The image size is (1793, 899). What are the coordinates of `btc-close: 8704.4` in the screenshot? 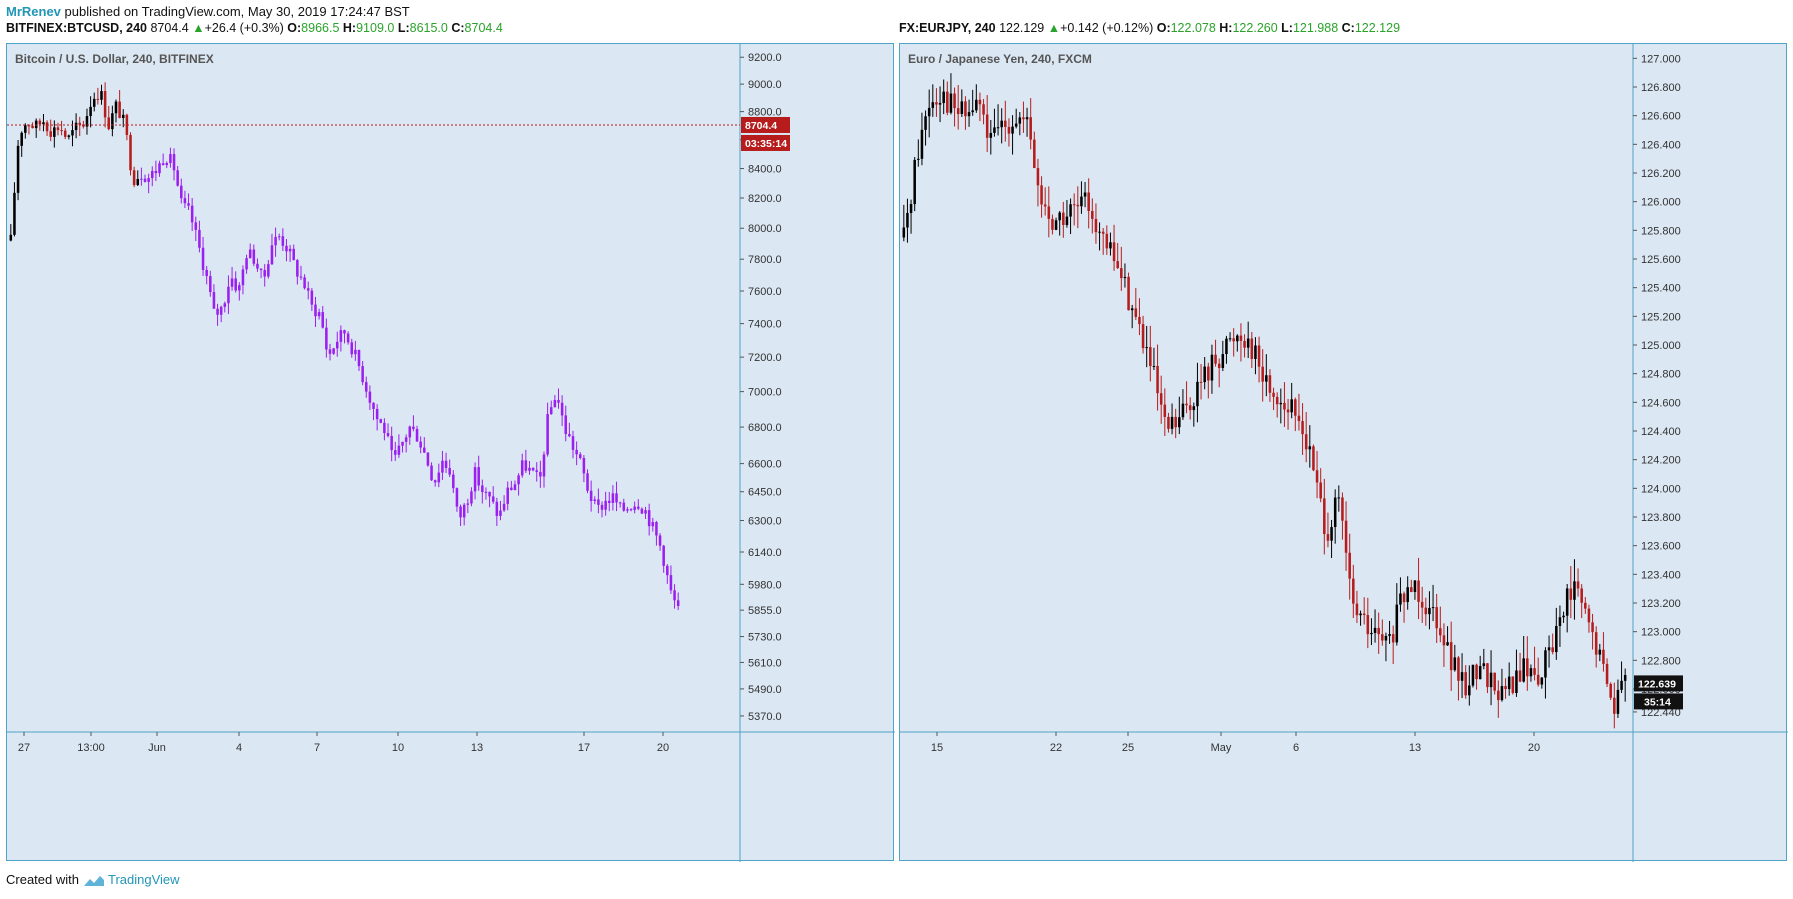 It's located at (483, 28).